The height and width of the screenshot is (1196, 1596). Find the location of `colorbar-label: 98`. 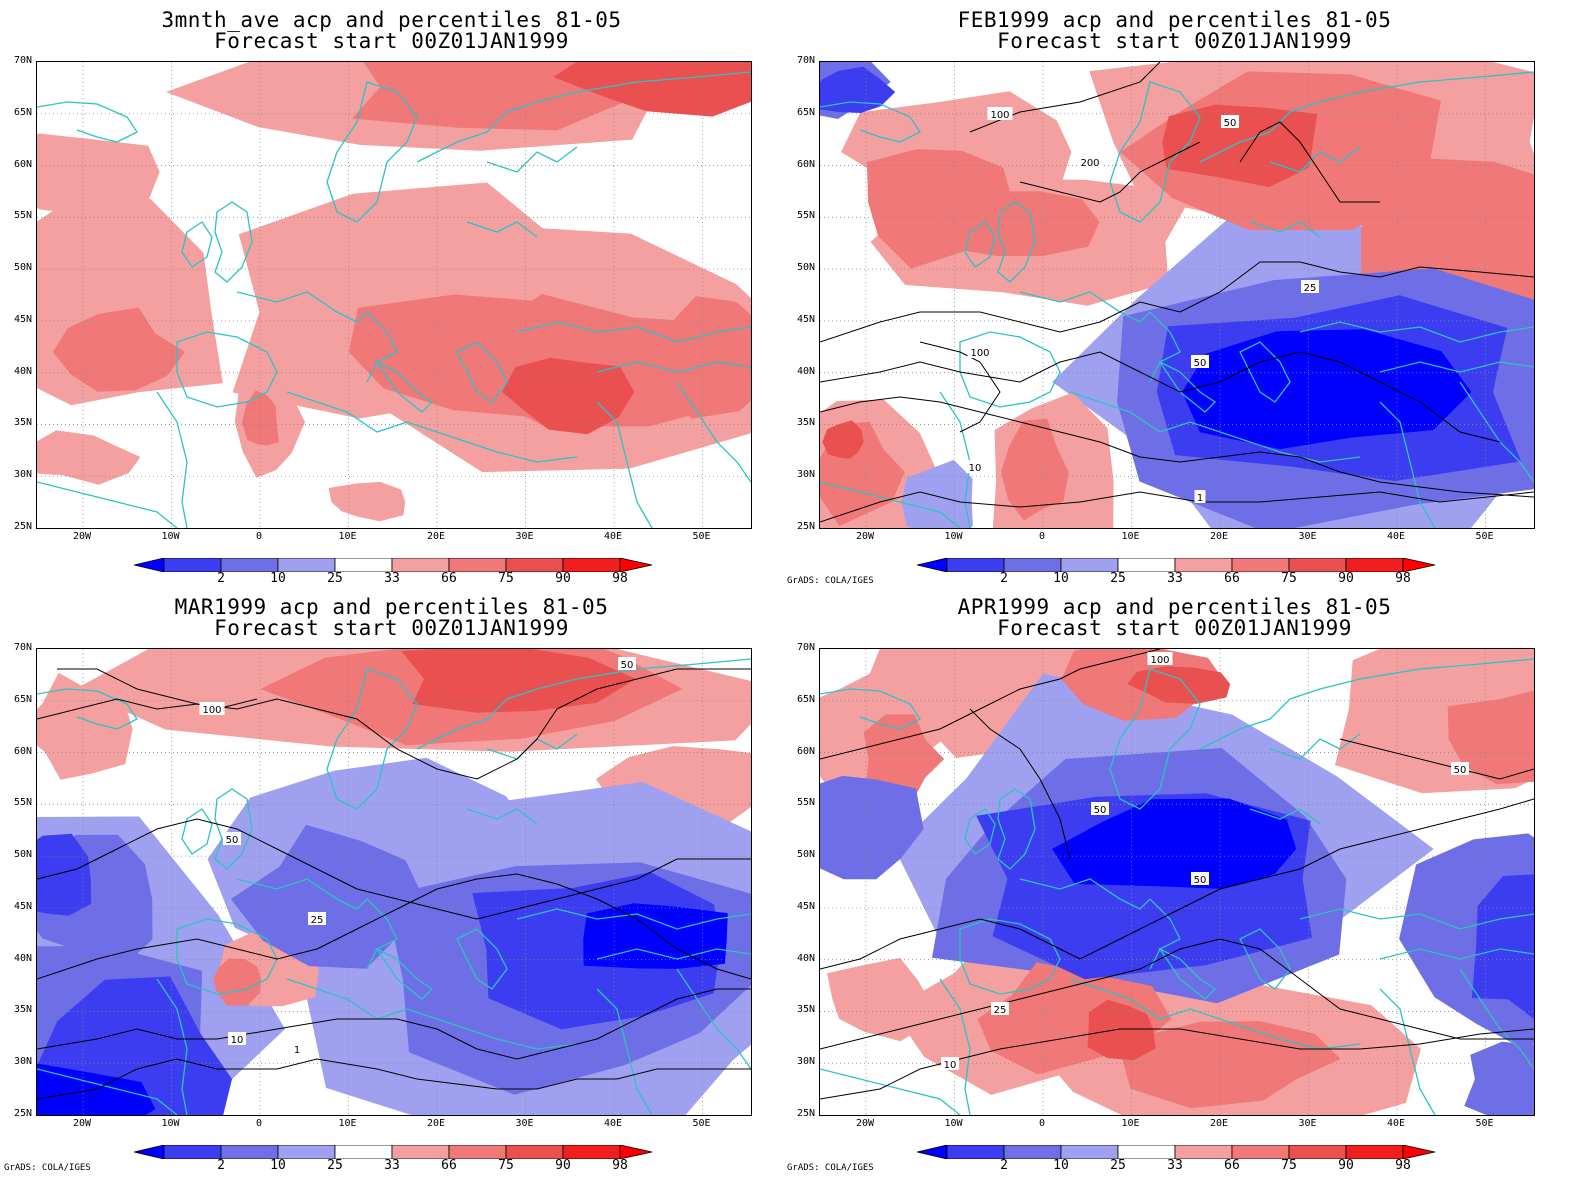

colorbar-label: 98 is located at coordinates (620, 578).